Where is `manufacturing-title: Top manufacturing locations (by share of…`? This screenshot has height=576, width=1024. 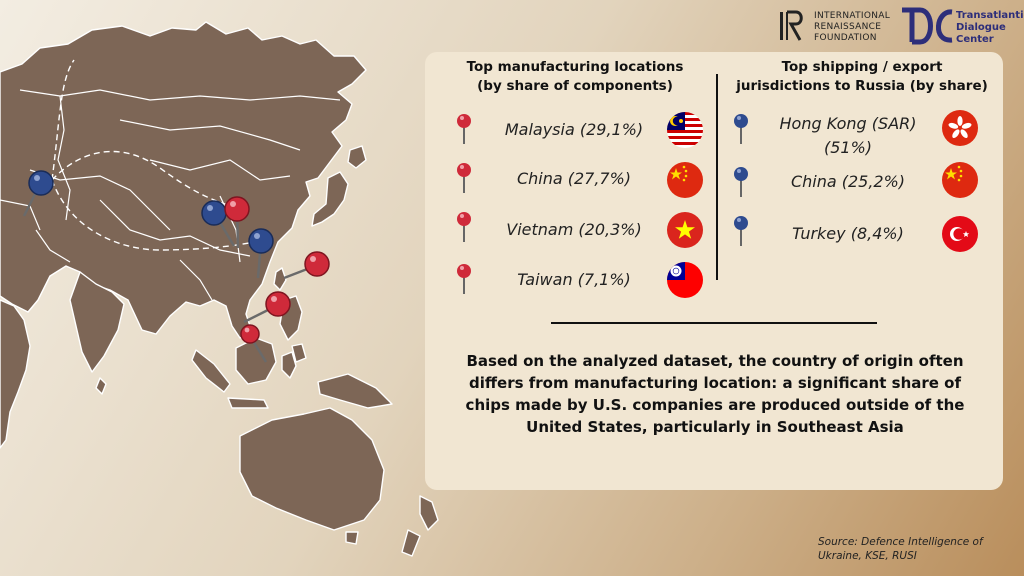
manufacturing-title: Top manufacturing locations (by share of… is located at coordinates (575, 77).